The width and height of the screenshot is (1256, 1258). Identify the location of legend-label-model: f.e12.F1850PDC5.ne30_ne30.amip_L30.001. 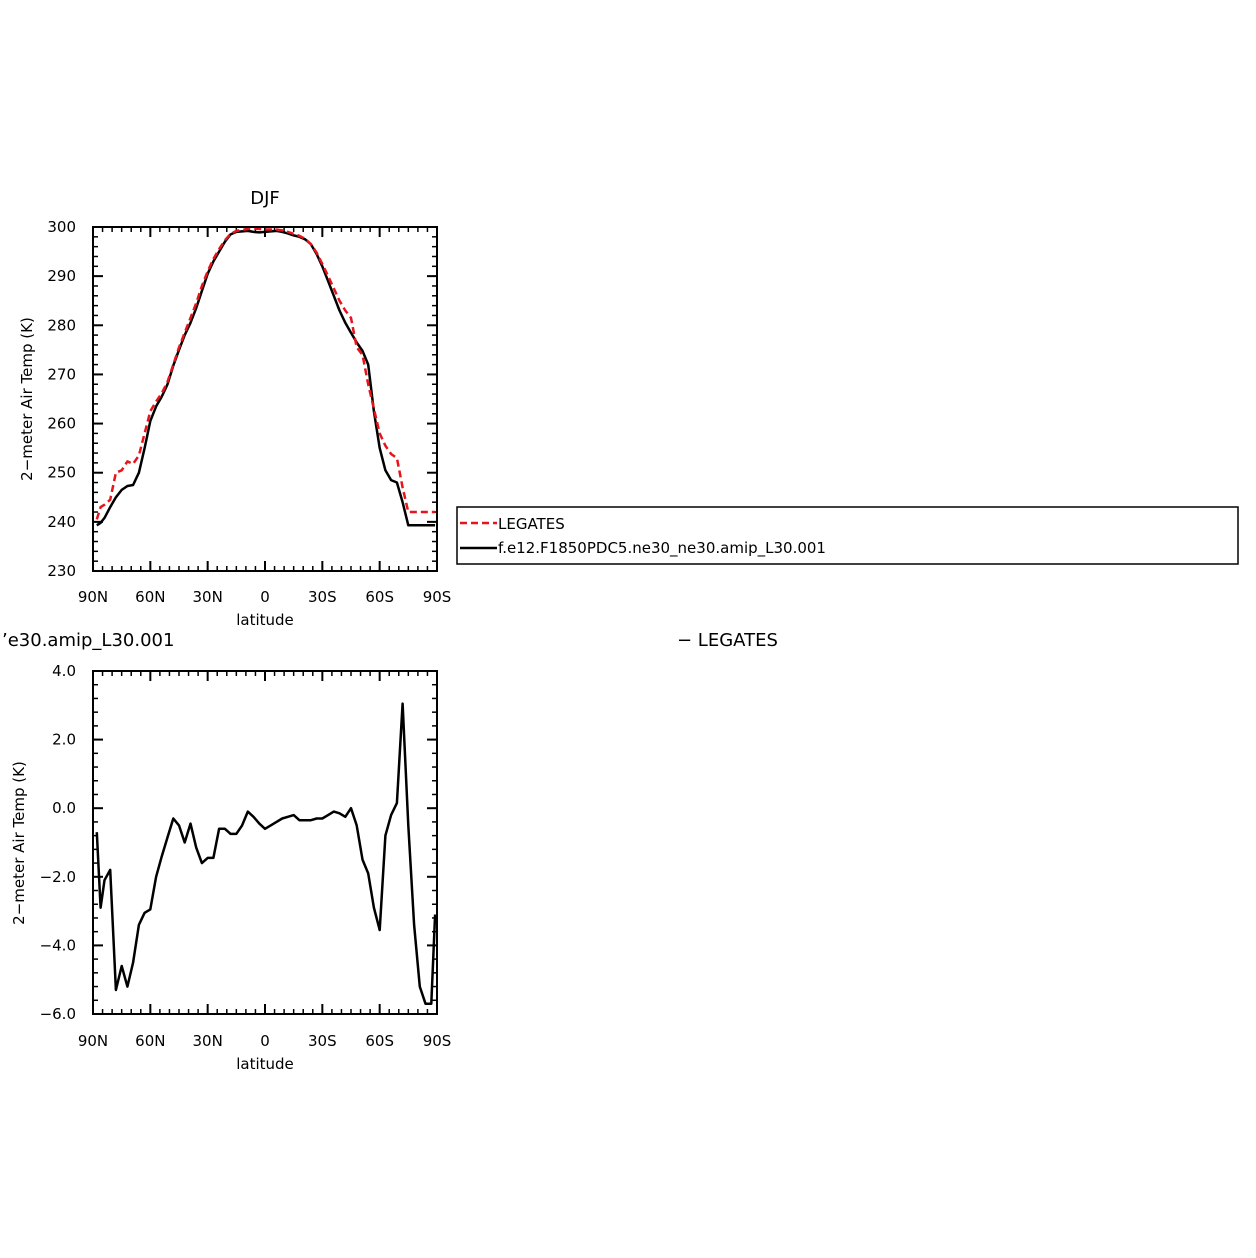
(662, 548).